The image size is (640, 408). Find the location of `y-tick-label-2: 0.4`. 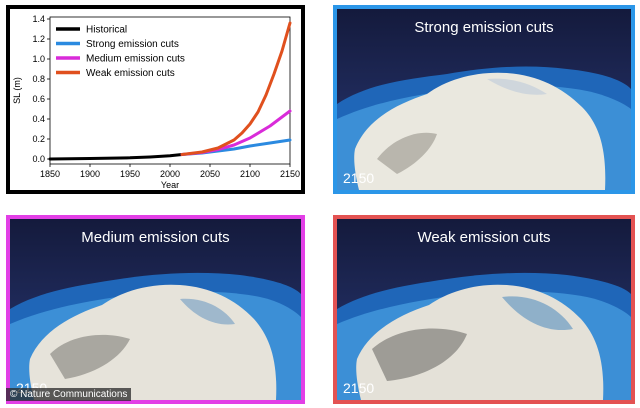

y-tick-label-2: 0.4 is located at coordinates (38, 119).